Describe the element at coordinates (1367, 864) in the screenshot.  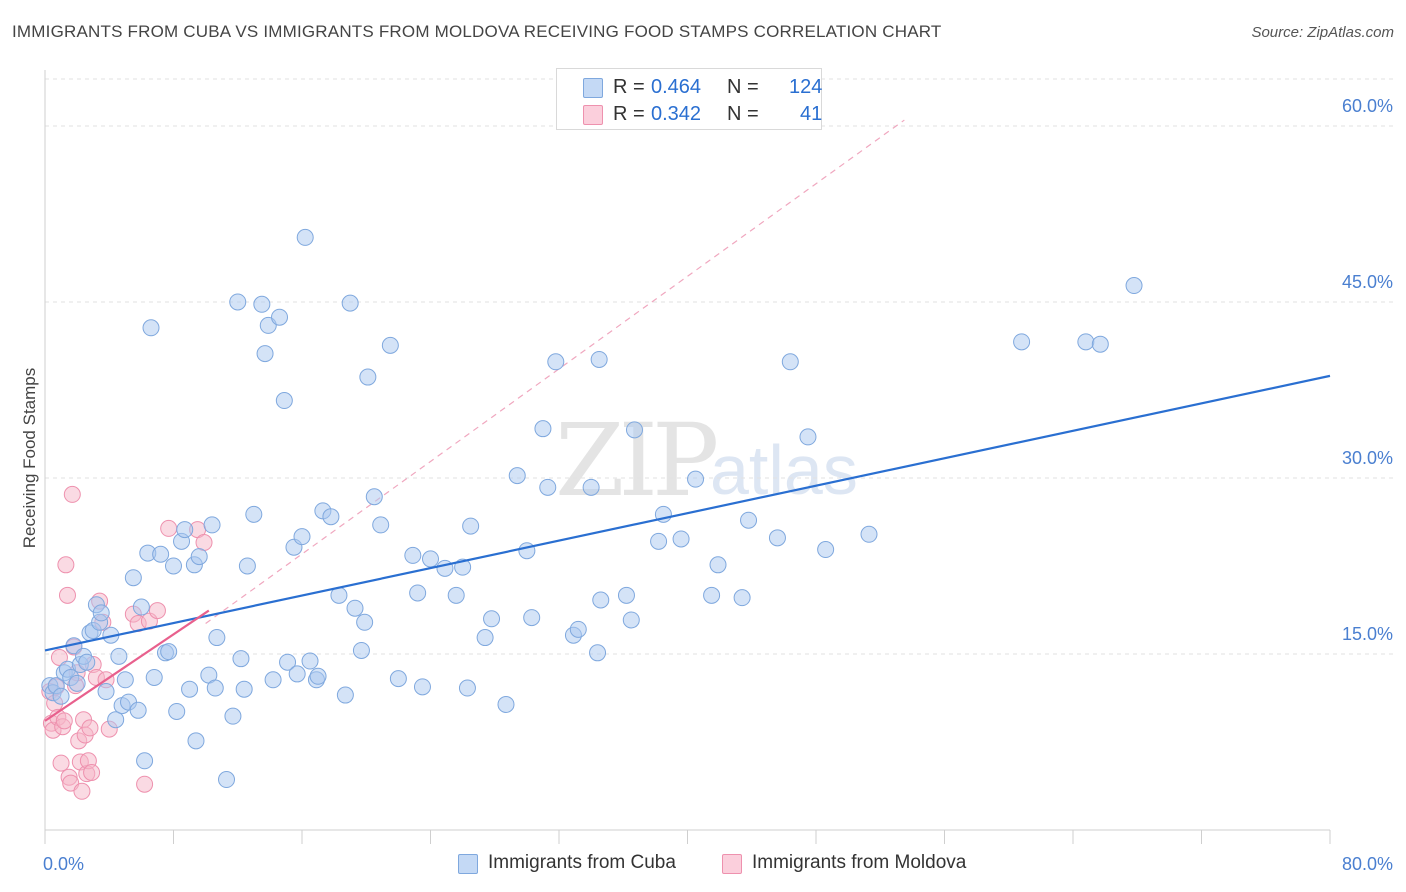
I see `x-tick-label: 80.0%` at that location.